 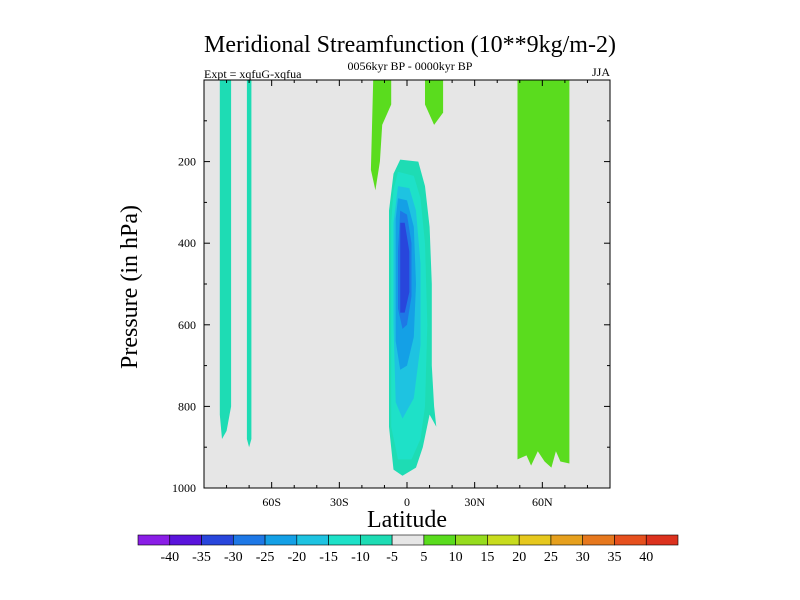 What do you see at coordinates (265, 557) in the screenshot?
I see `colorbar-label: -25` at bounding box center [265, 557].